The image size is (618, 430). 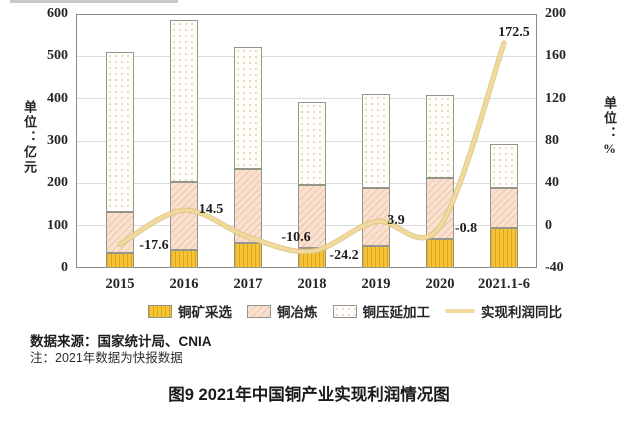 I want to click on right-axis-tick: 40, so click(x=552, y=183).